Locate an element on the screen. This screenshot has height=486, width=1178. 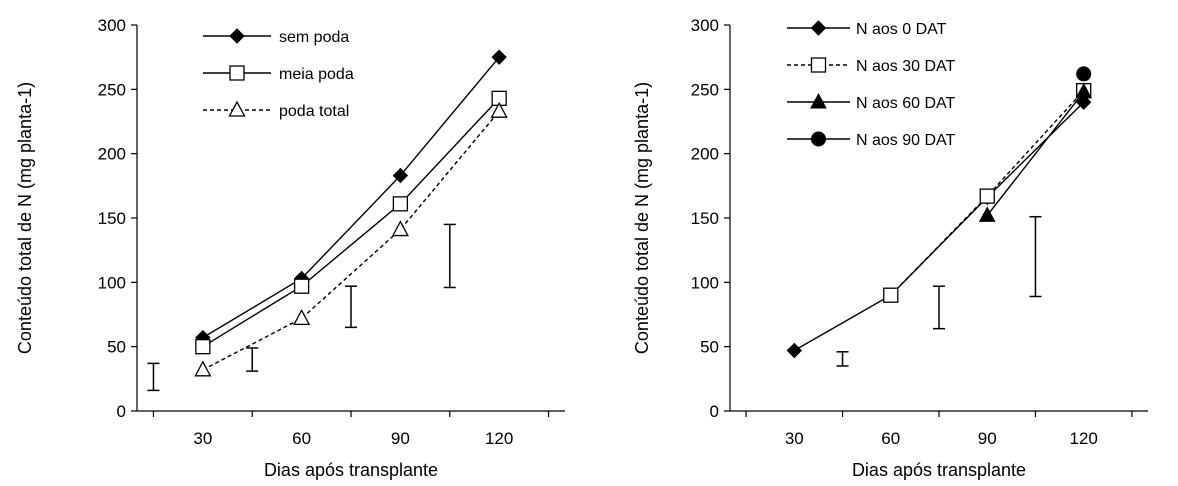
series-line-n-aos-60-dat is located at coordinates (1035, 154).